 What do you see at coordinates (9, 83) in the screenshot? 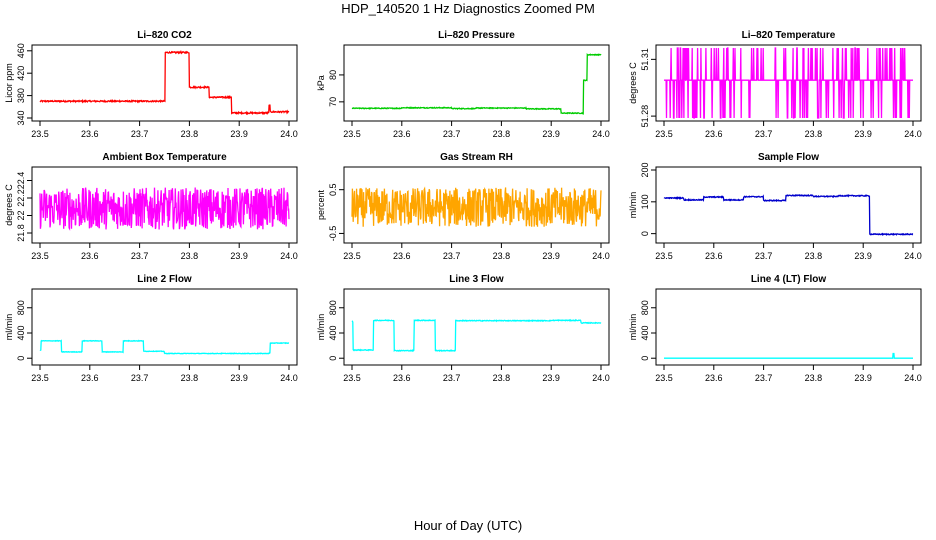
I see `y-axis-label: Licor ppm` at bounding box center [9, 83].